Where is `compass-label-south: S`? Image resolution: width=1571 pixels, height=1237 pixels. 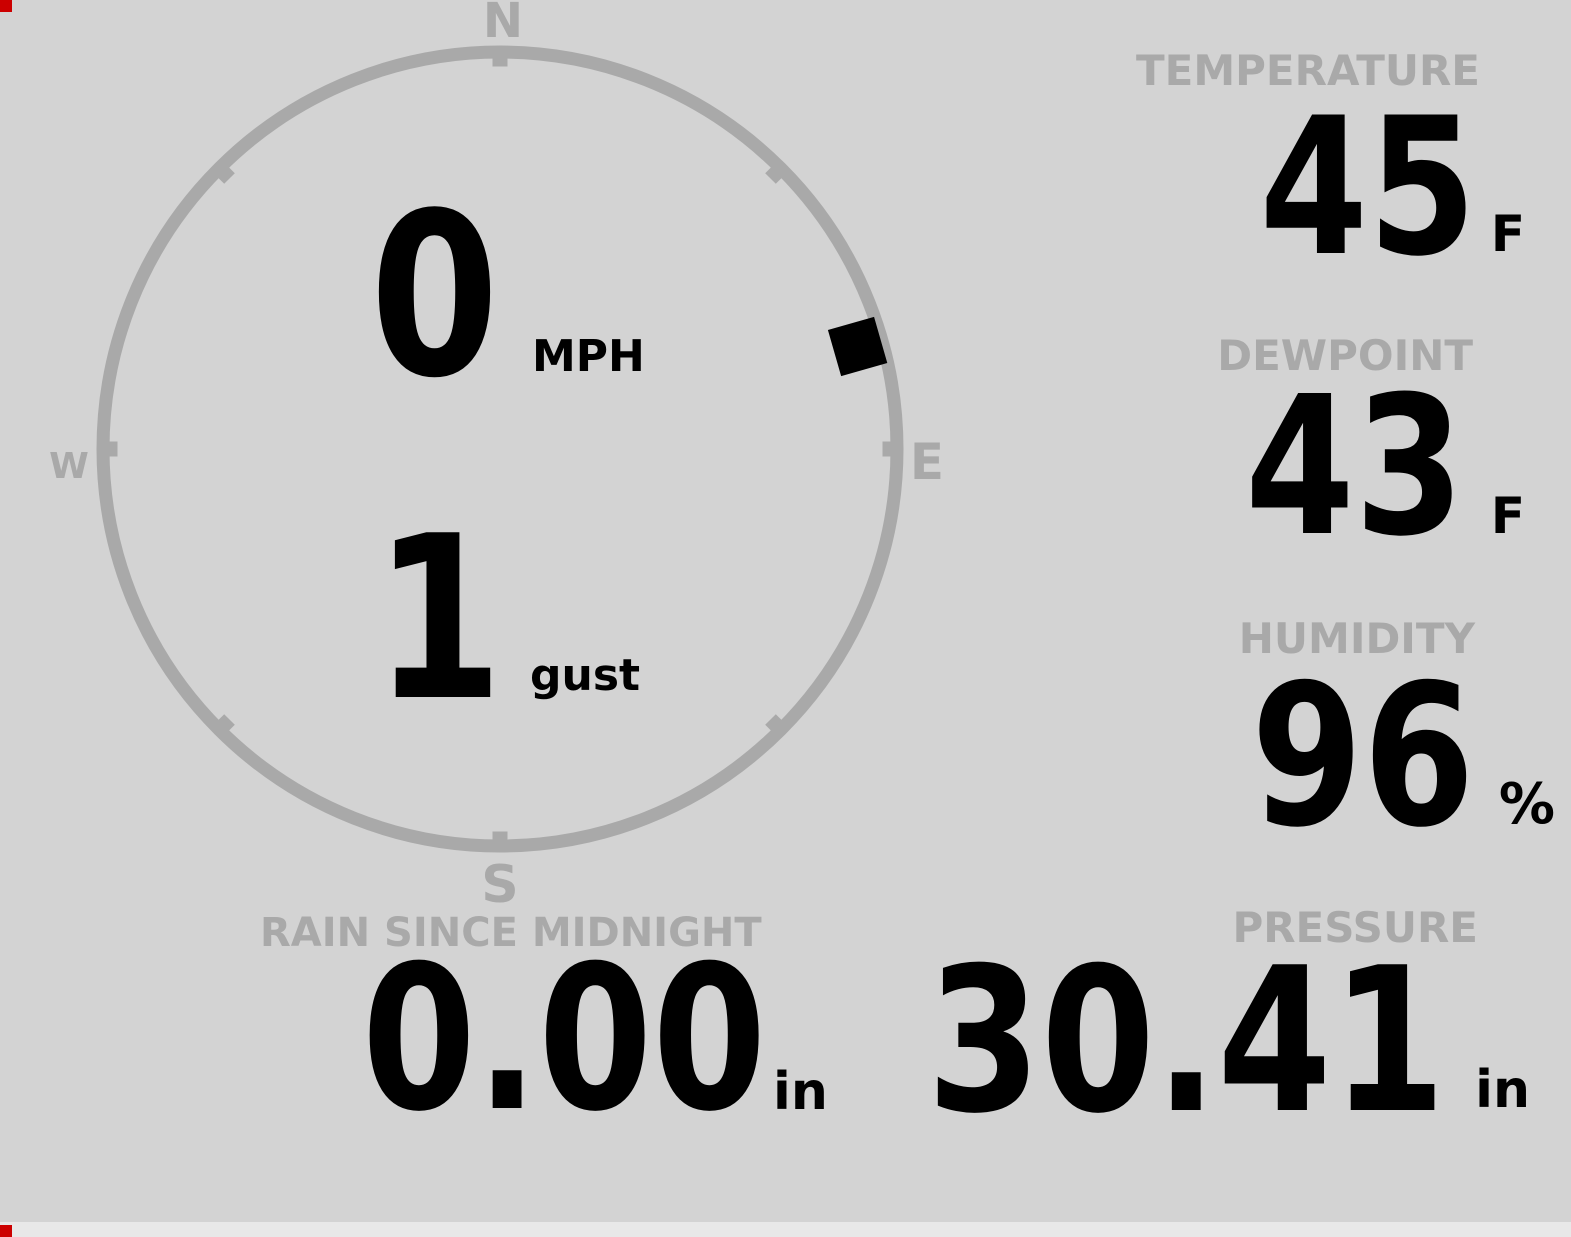 compass-label-south: S is located at coordinates (500, 885).